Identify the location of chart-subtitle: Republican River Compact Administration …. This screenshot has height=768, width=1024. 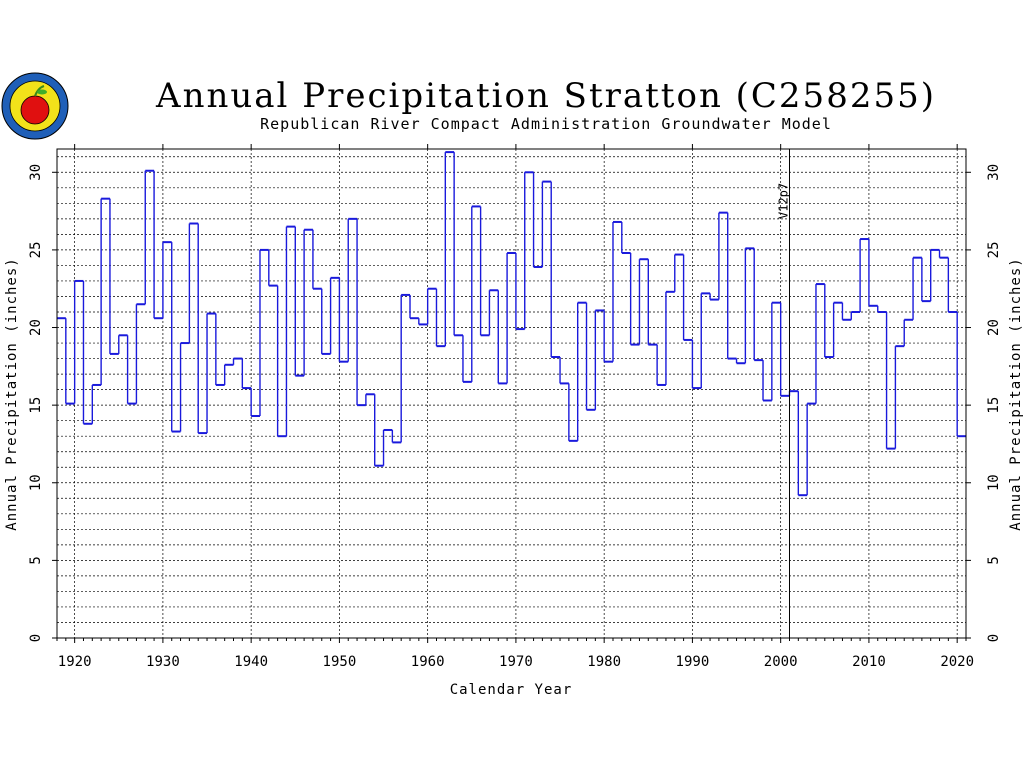
(546, 124).